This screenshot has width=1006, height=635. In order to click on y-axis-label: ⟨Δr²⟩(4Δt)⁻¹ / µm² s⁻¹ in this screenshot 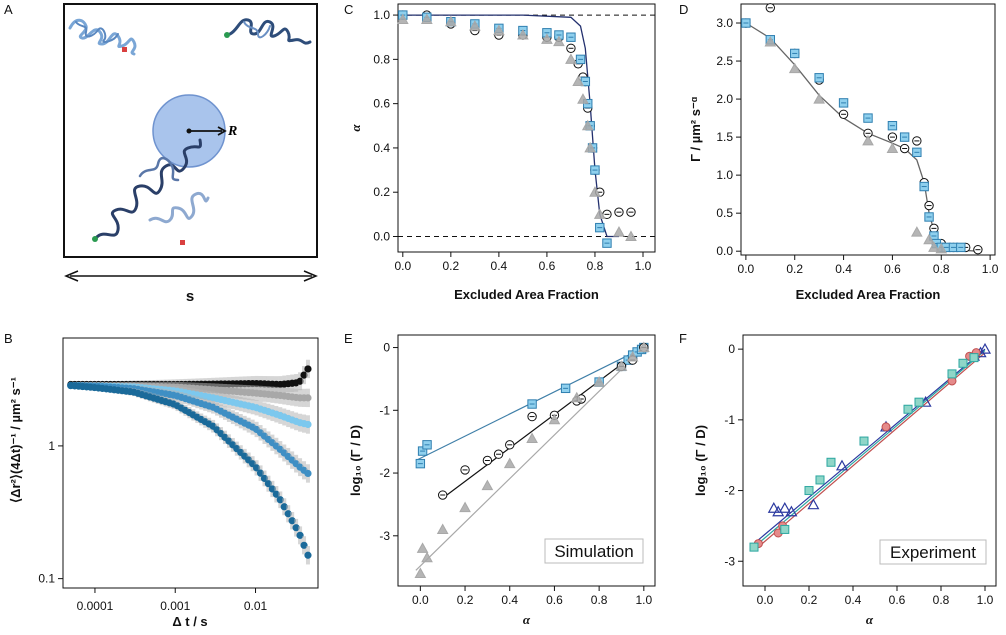, I will do `click(15, 440)`.